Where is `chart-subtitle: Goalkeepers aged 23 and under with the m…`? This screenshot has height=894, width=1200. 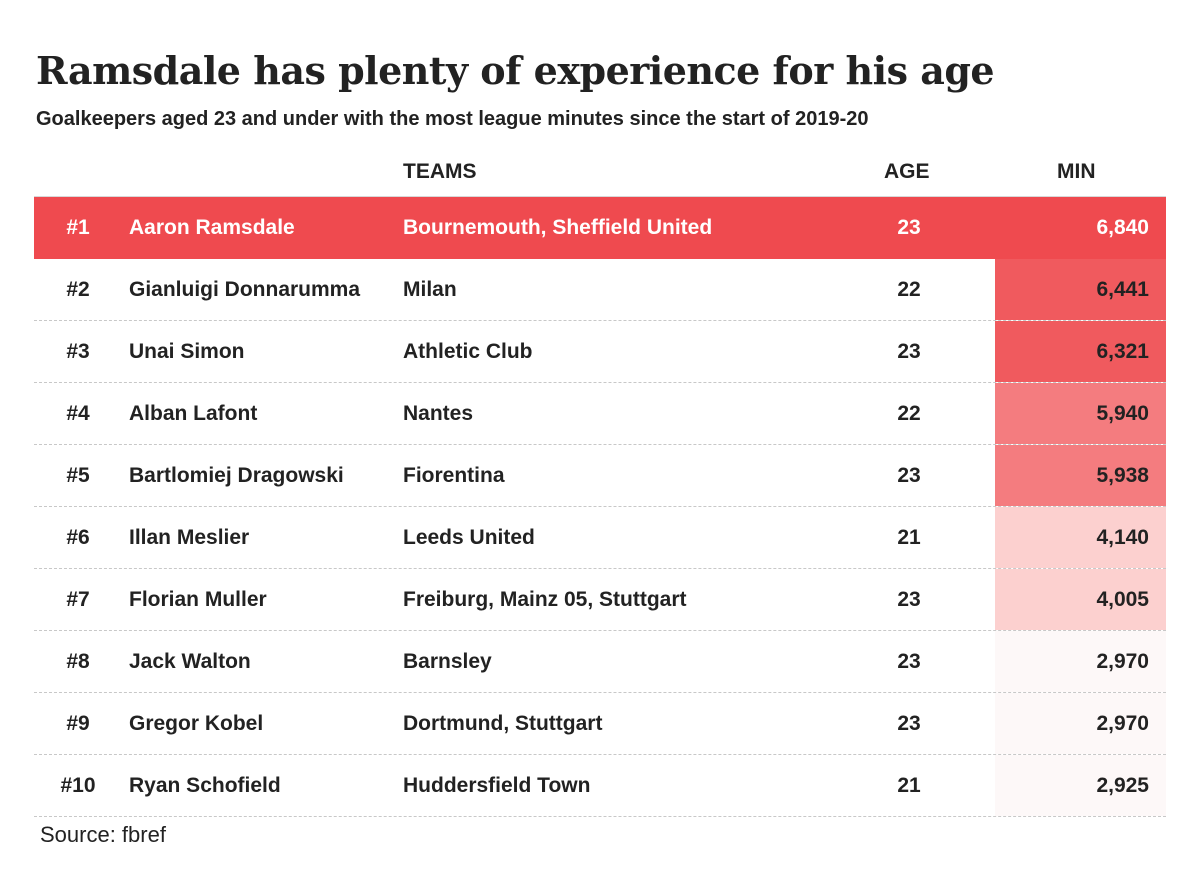 chart-subtitle: Goalkeepers aged 23 and under with the m… is located at coordinates (452, 119).